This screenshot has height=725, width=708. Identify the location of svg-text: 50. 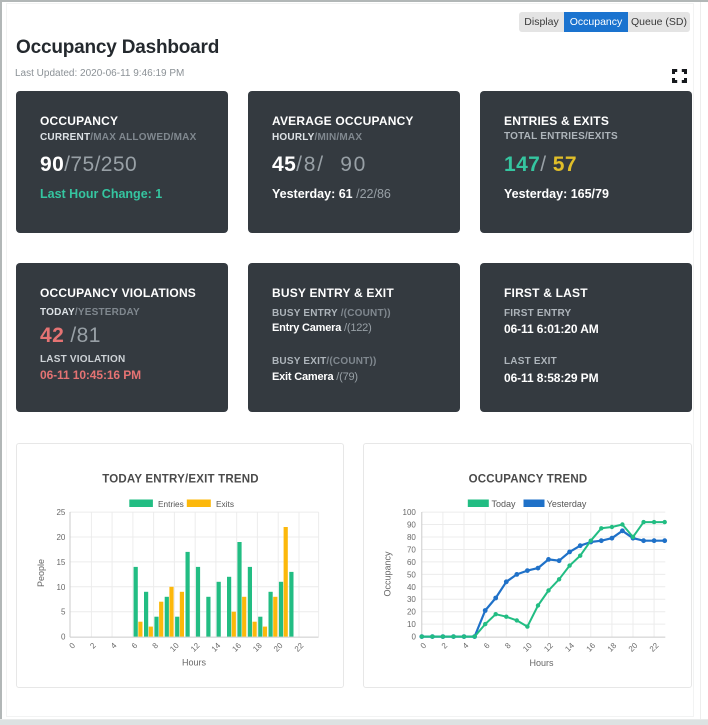
(411, 574).